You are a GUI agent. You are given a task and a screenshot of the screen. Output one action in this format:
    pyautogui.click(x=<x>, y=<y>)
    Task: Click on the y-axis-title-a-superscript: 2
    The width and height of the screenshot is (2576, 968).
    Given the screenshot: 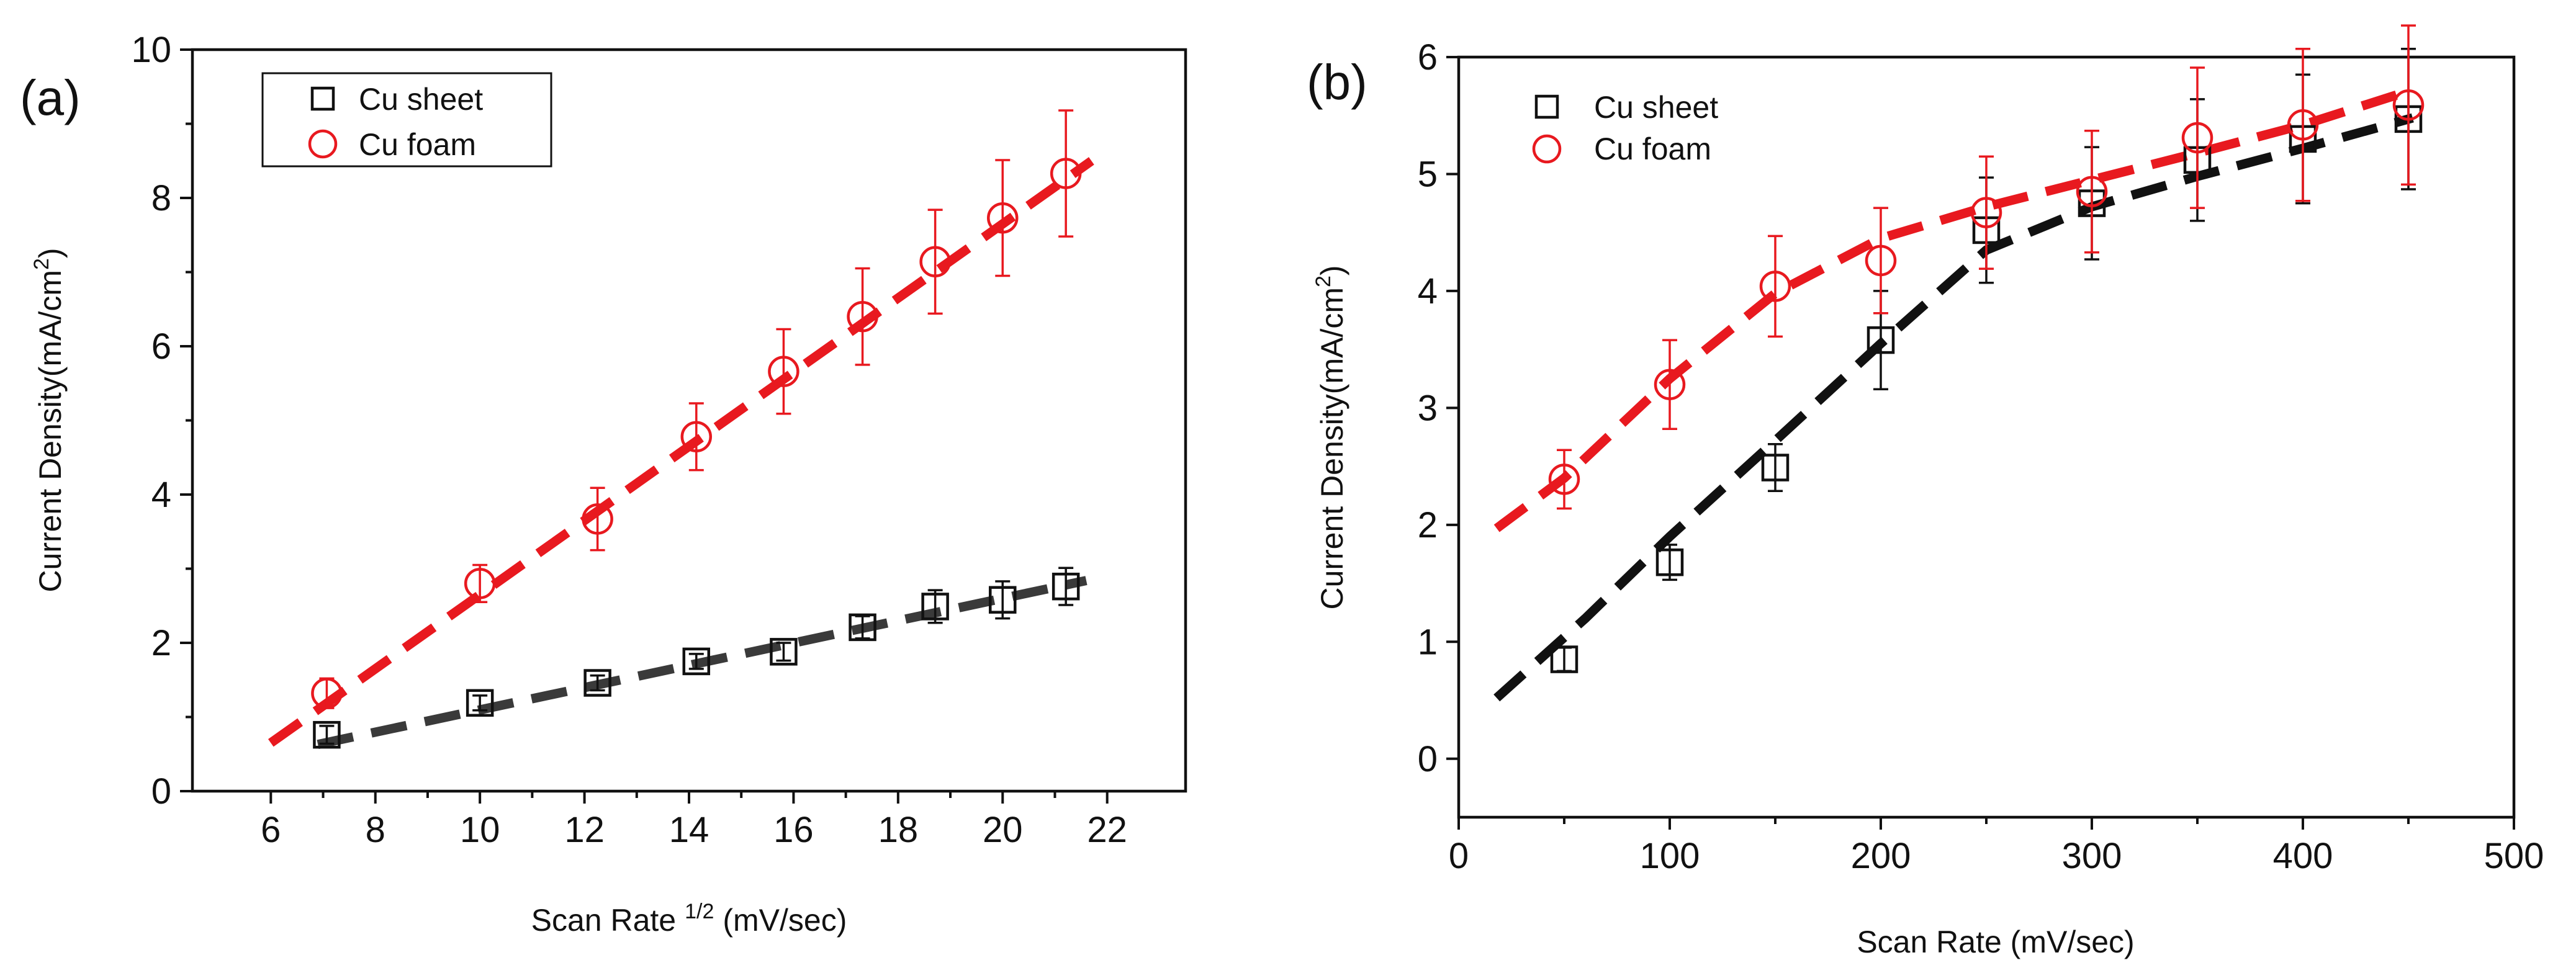 What is the action you would take?
    pyautogui.click(x=41, y=264)
    